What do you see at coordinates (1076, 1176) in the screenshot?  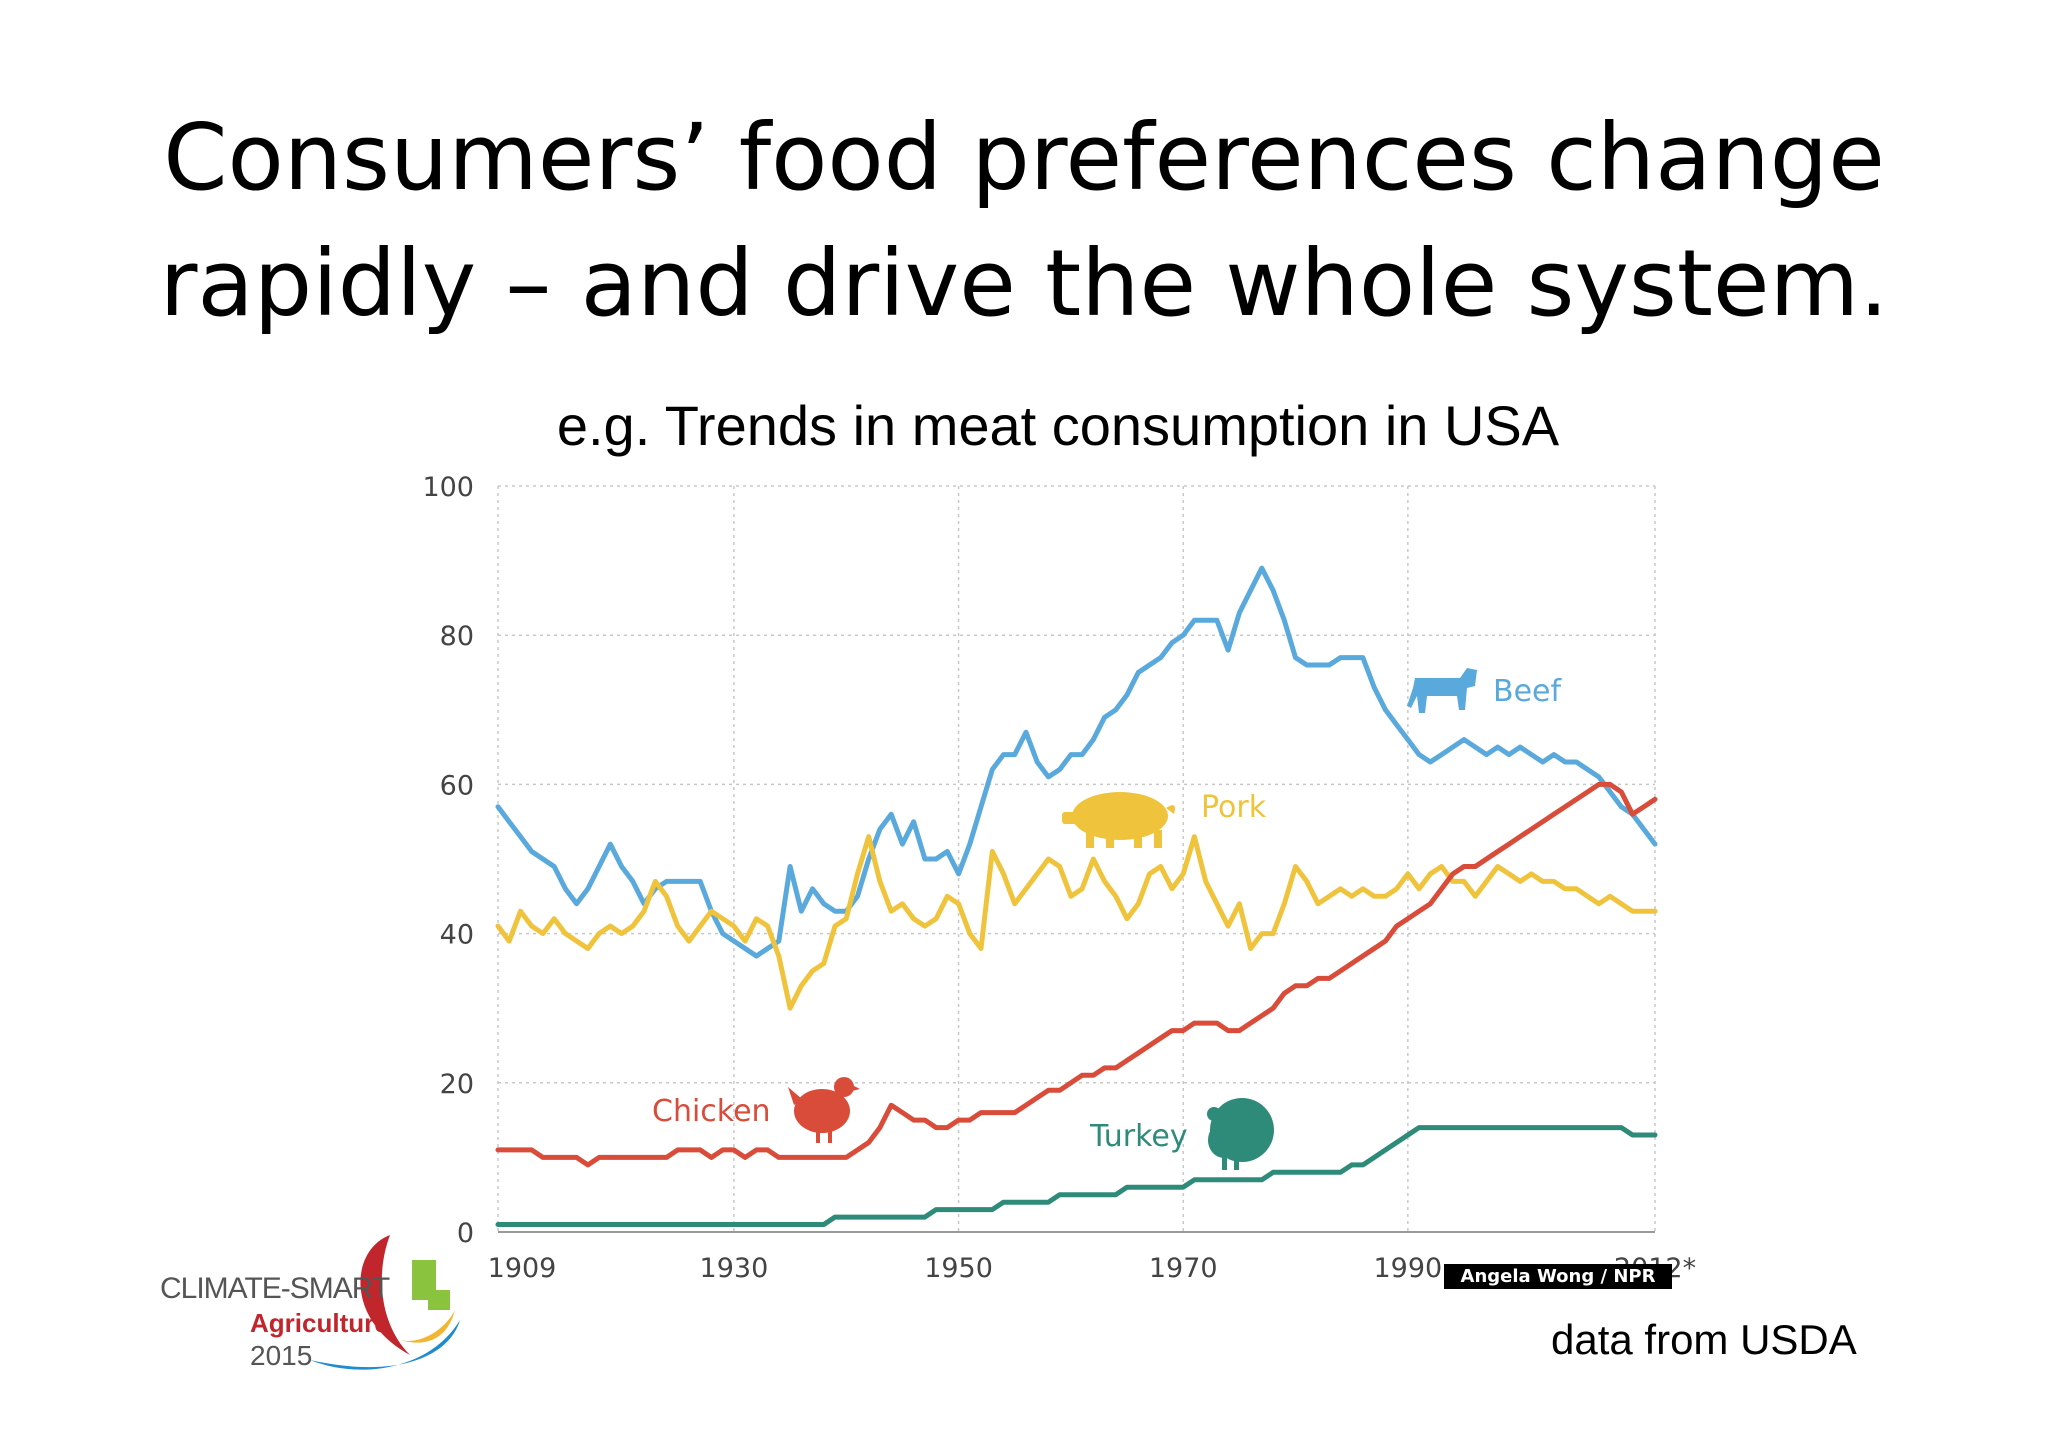 I see `series-line-turkey` at bounding box center [1076, 1176].